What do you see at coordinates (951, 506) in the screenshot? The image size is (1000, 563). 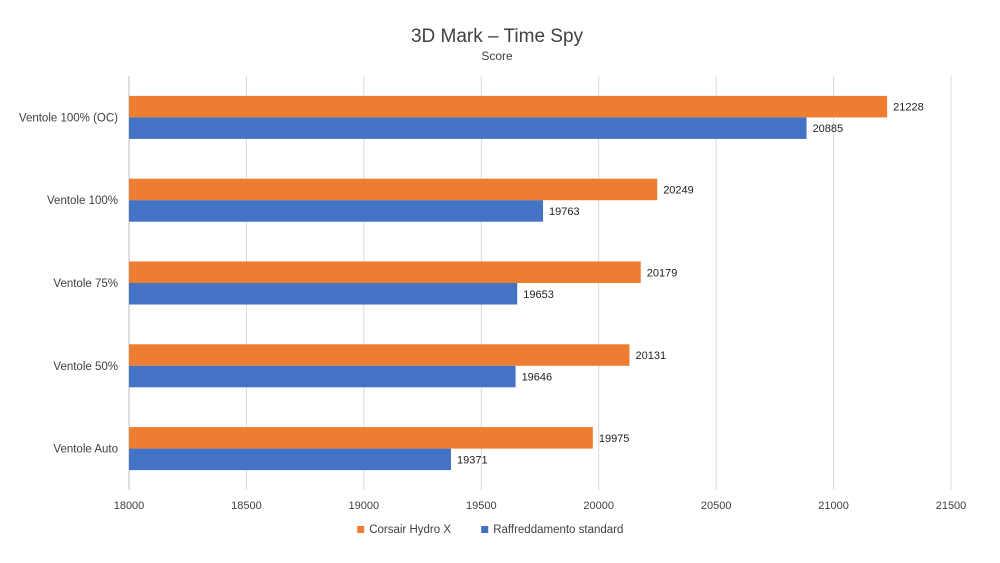 I see `x-tick-label: 21500` at bounding box center [951, 506].